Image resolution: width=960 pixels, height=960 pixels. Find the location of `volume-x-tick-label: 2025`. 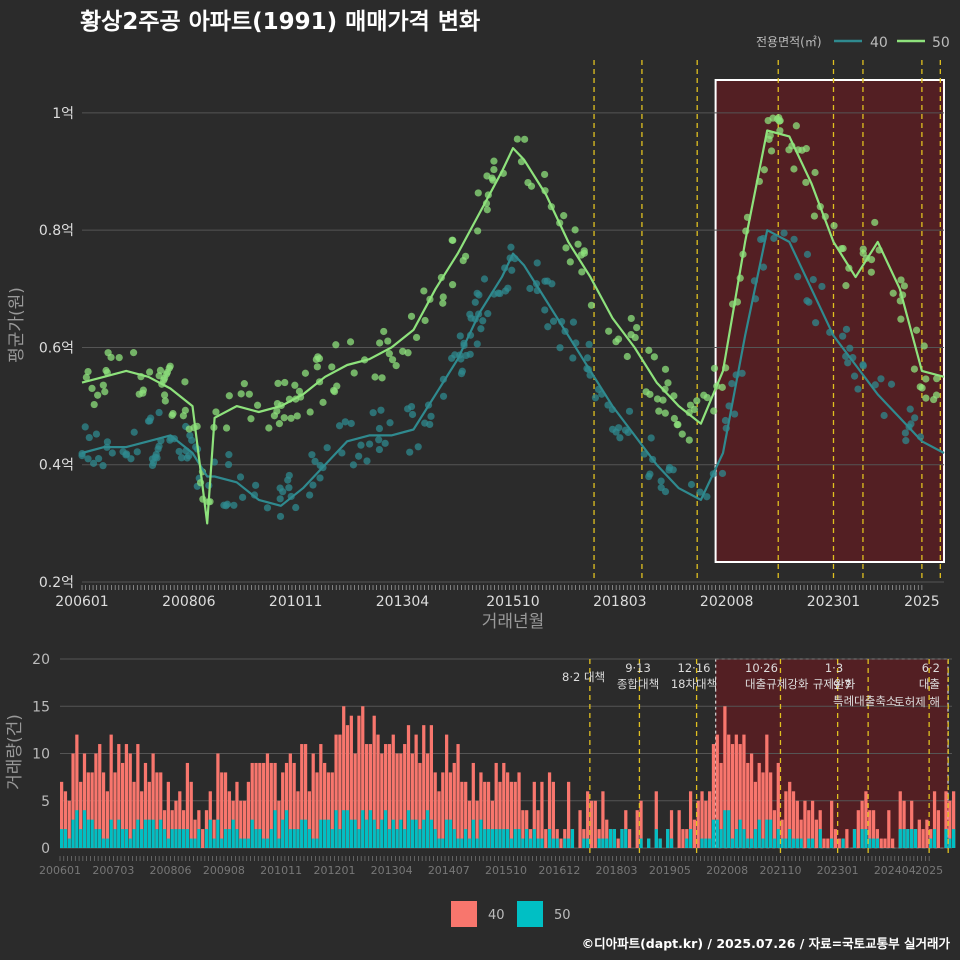

volume-x-tick-label: 2025 is located at coordinates (929, 870).